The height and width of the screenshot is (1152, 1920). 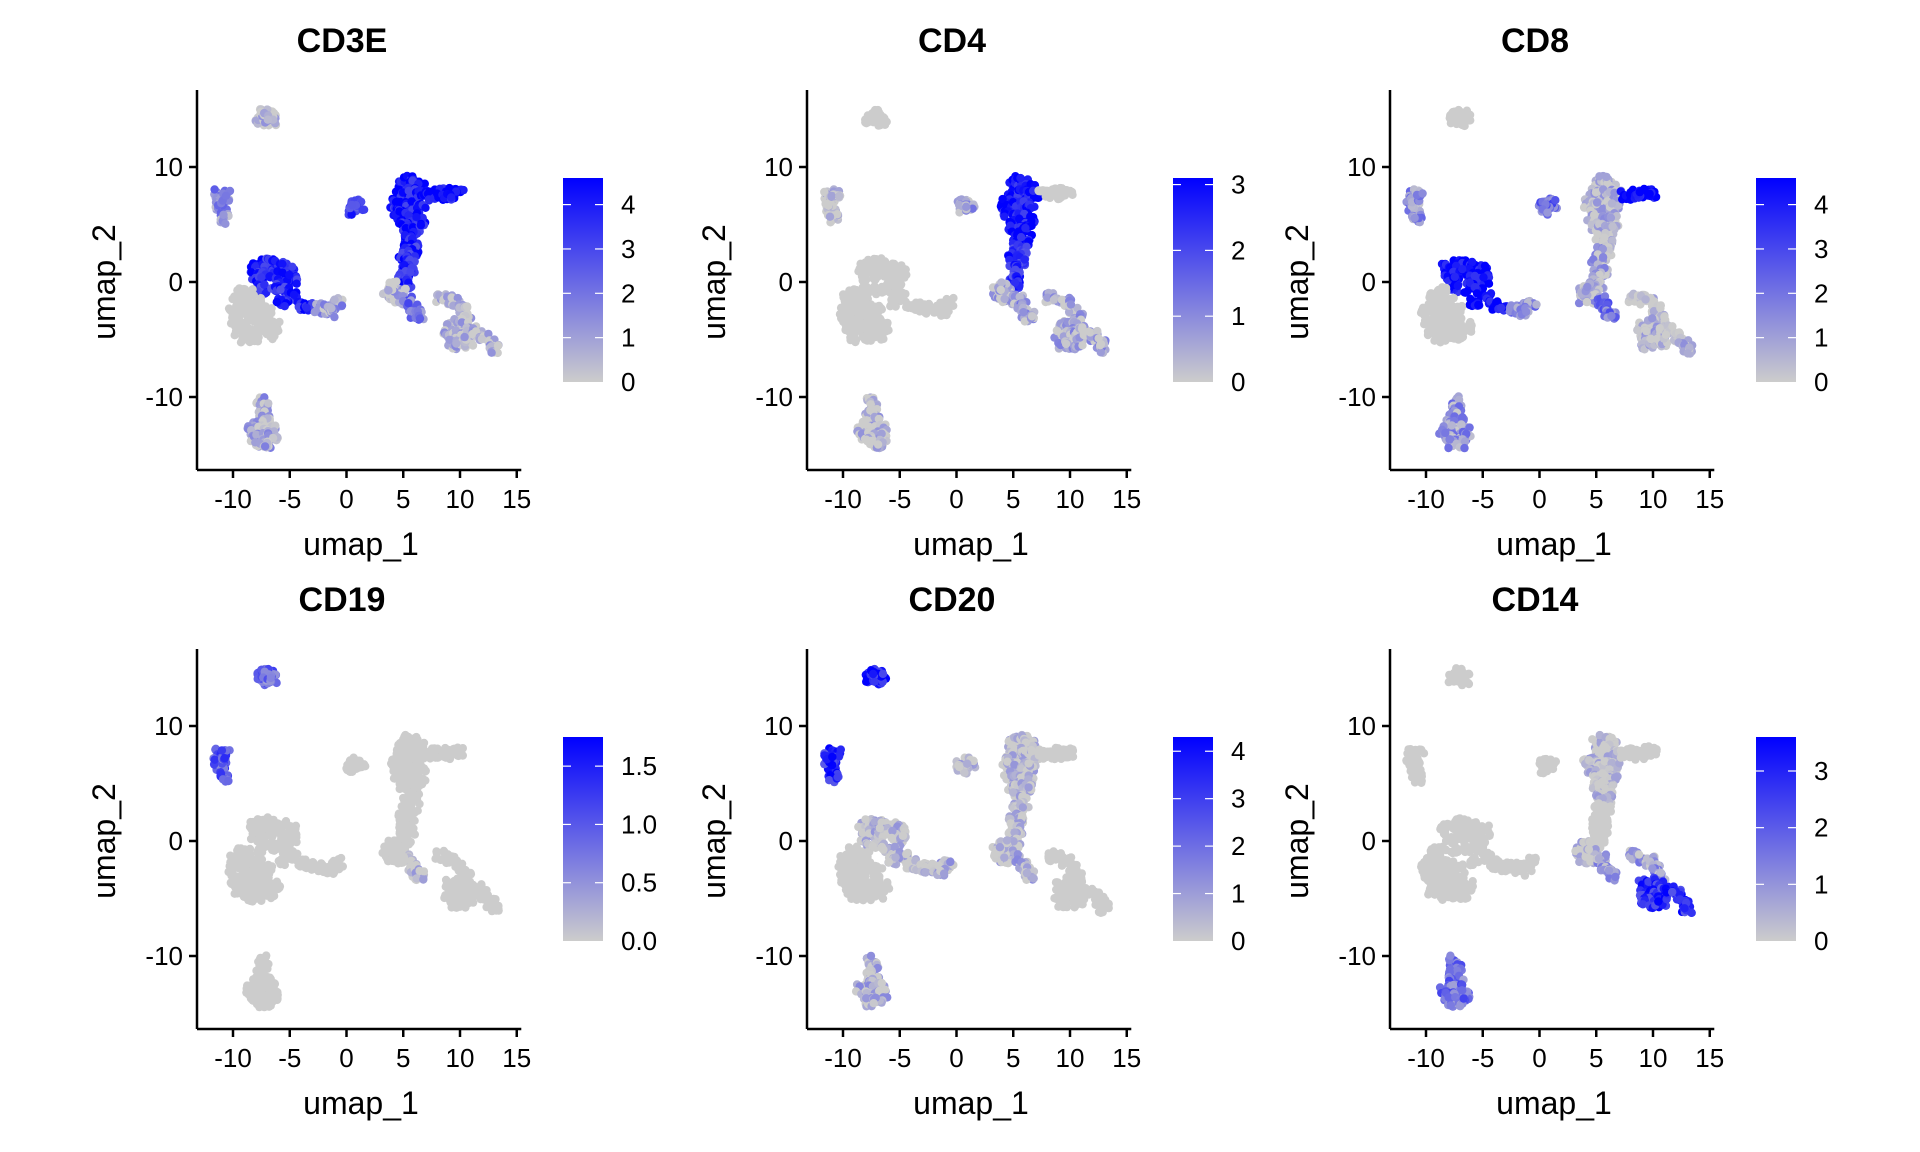 What do you see at coordinates (1821, 338) in the screenshot?
I see `colorbar-tick-label: 1` at bounding box center [1821, 338].